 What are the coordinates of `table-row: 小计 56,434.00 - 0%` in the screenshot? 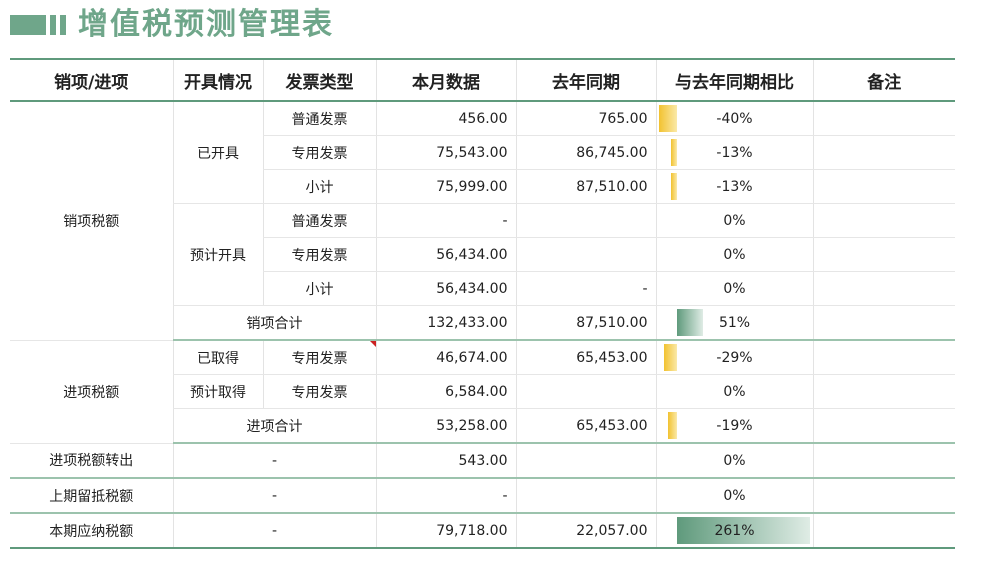 It's located at (482, 288).